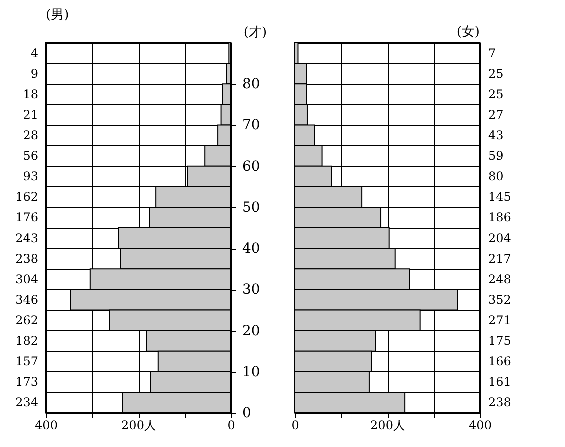  I want to click on y-tick-label: 80, so click(496, 177).